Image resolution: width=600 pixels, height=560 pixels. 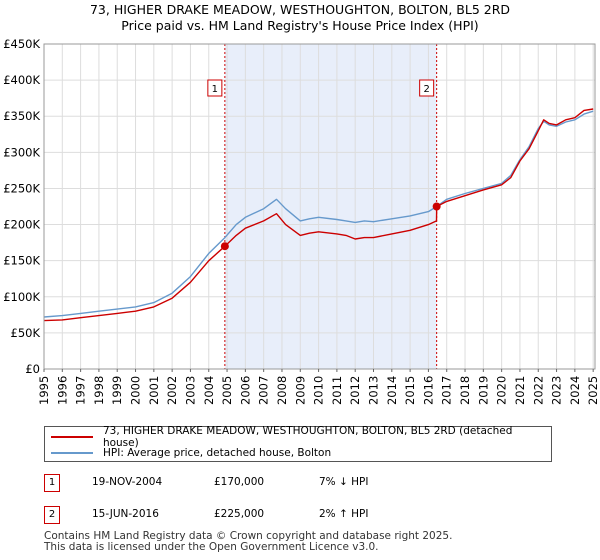 What do you see at coordinates (172, 390) in the screenshot?
I see `x-tick-label: 2002` at bounding box center [172, 390].